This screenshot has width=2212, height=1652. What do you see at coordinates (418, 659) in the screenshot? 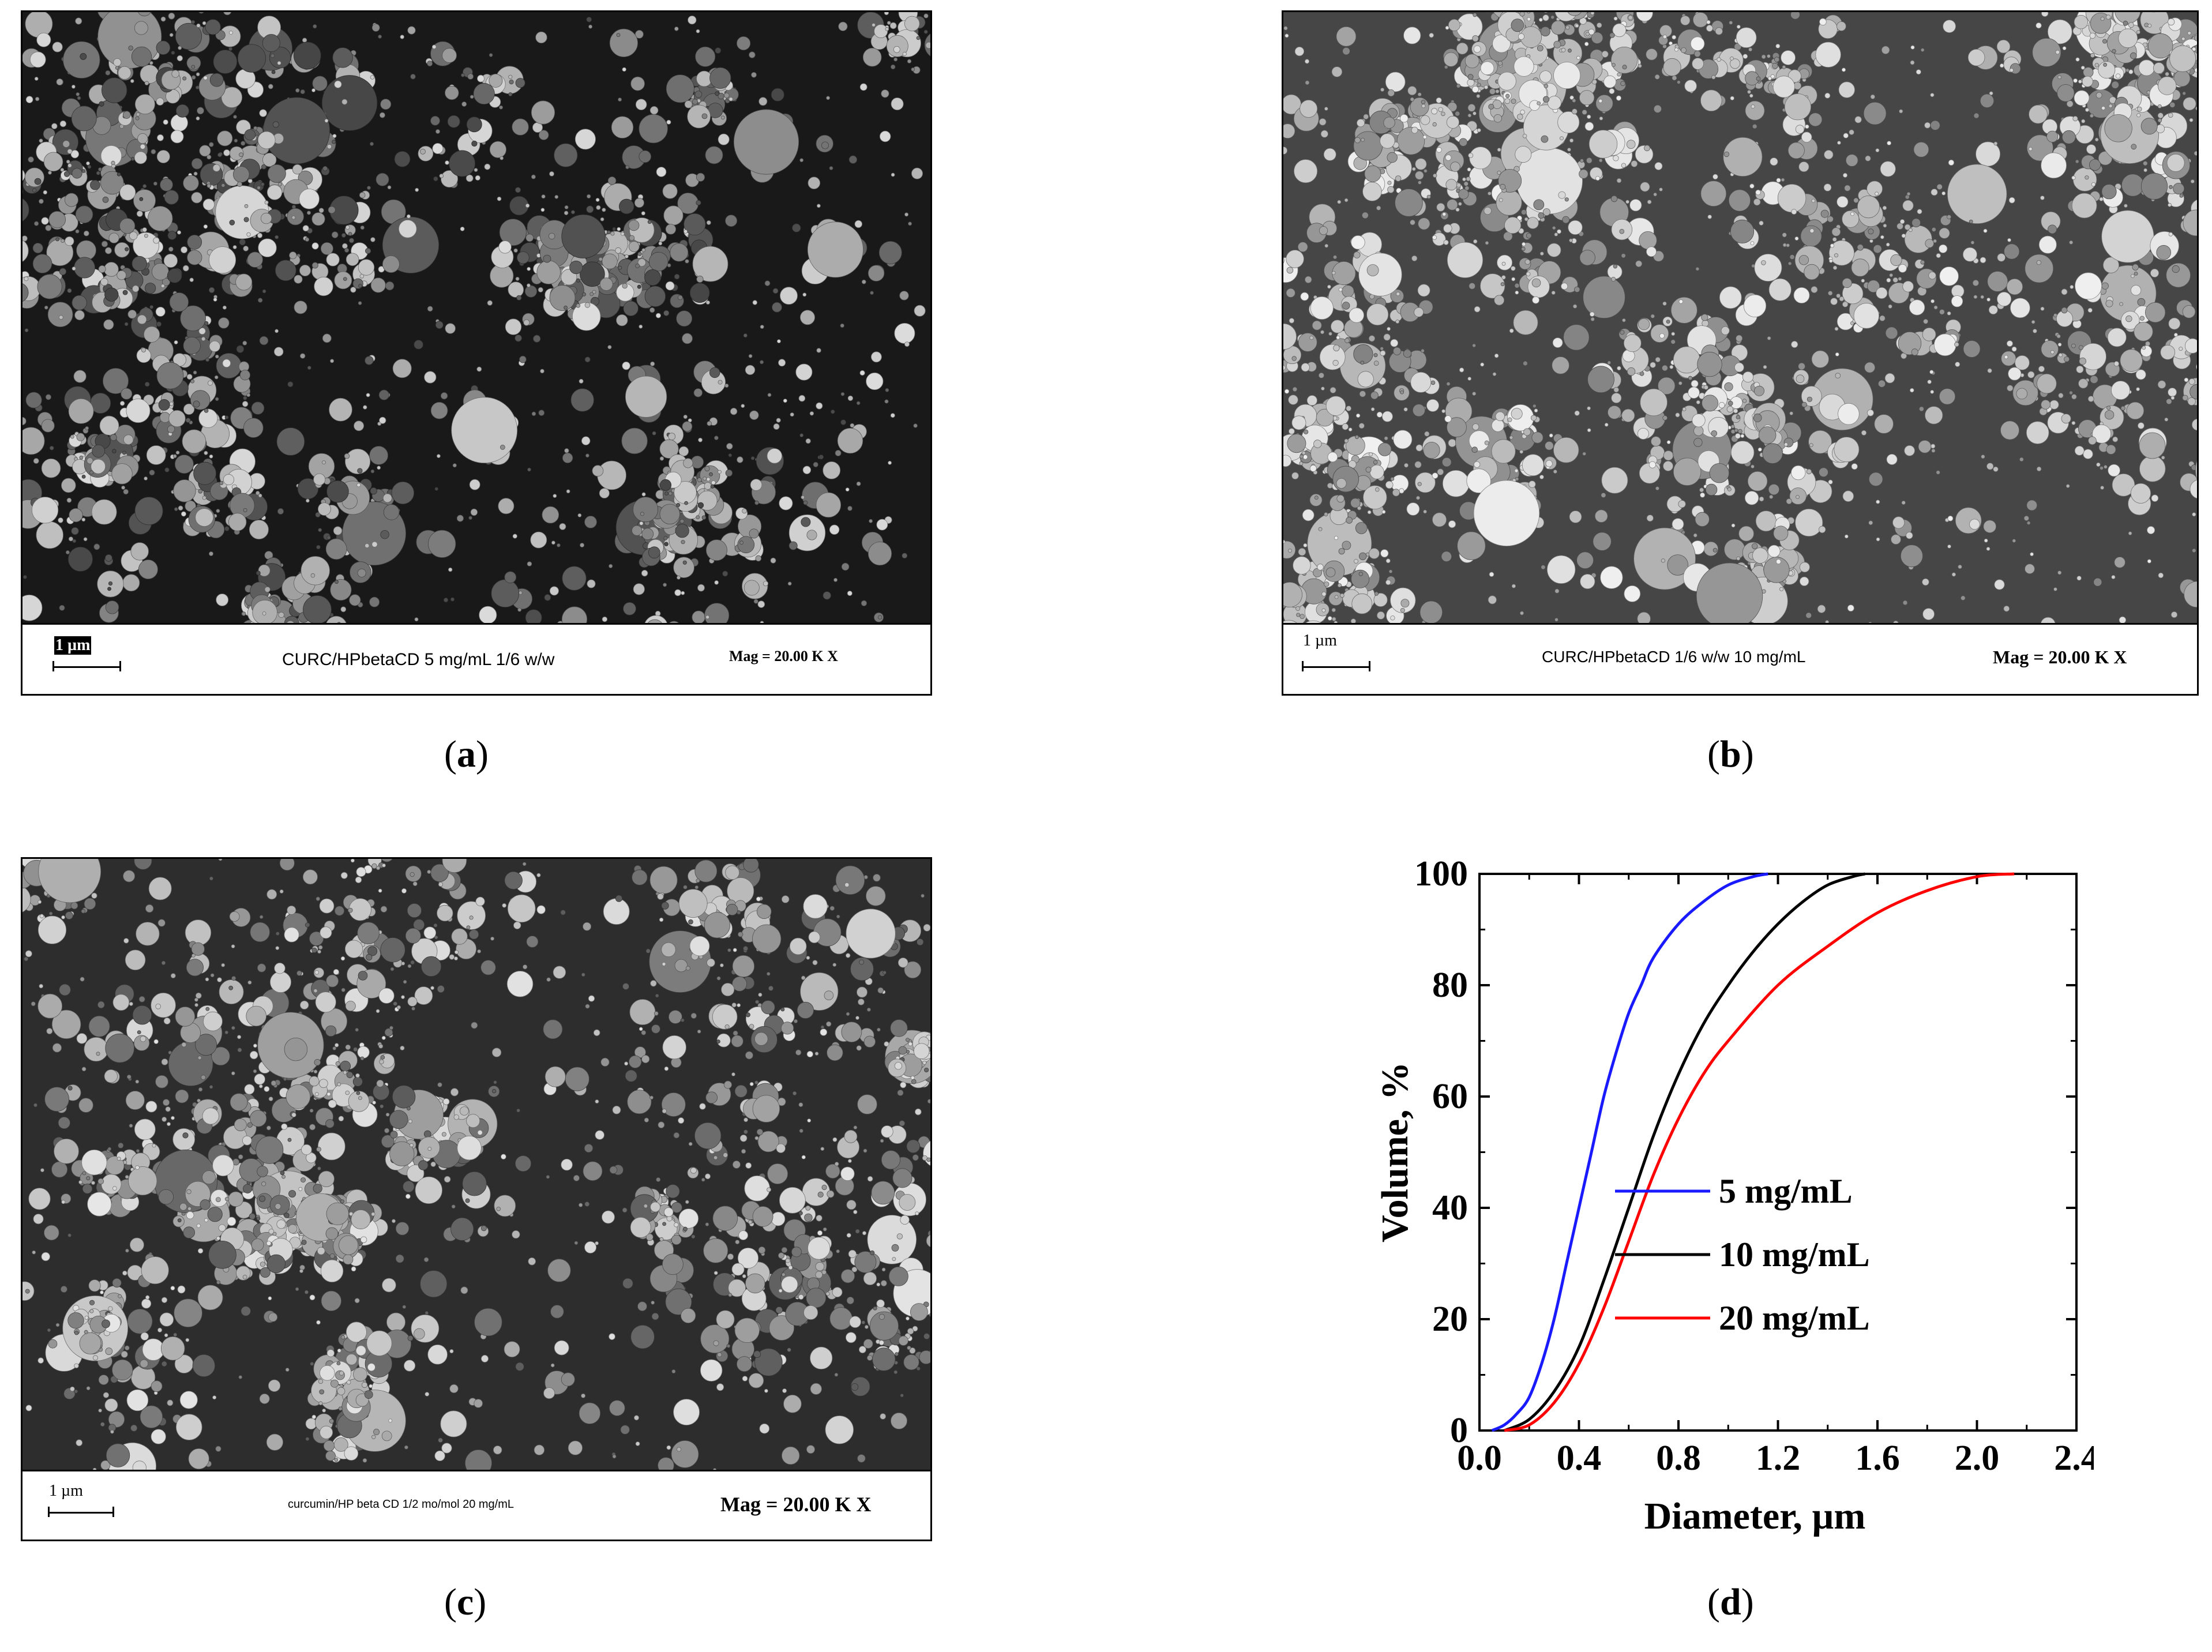
I see `sem-caption: CURC/HPbetaCD 5 mg/mL 1/6 w/w` at bounding box center [418, 659].